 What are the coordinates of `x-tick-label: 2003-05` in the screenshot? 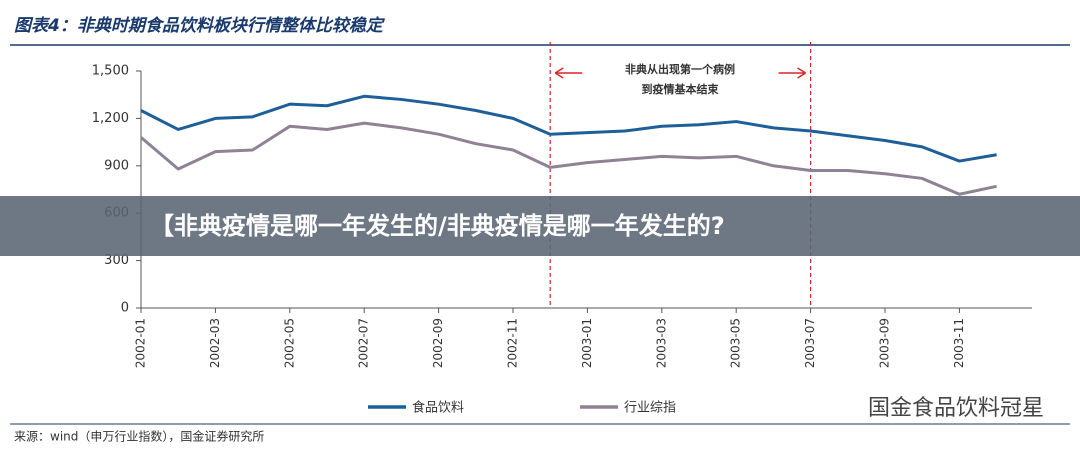 It's located at (736, 343).